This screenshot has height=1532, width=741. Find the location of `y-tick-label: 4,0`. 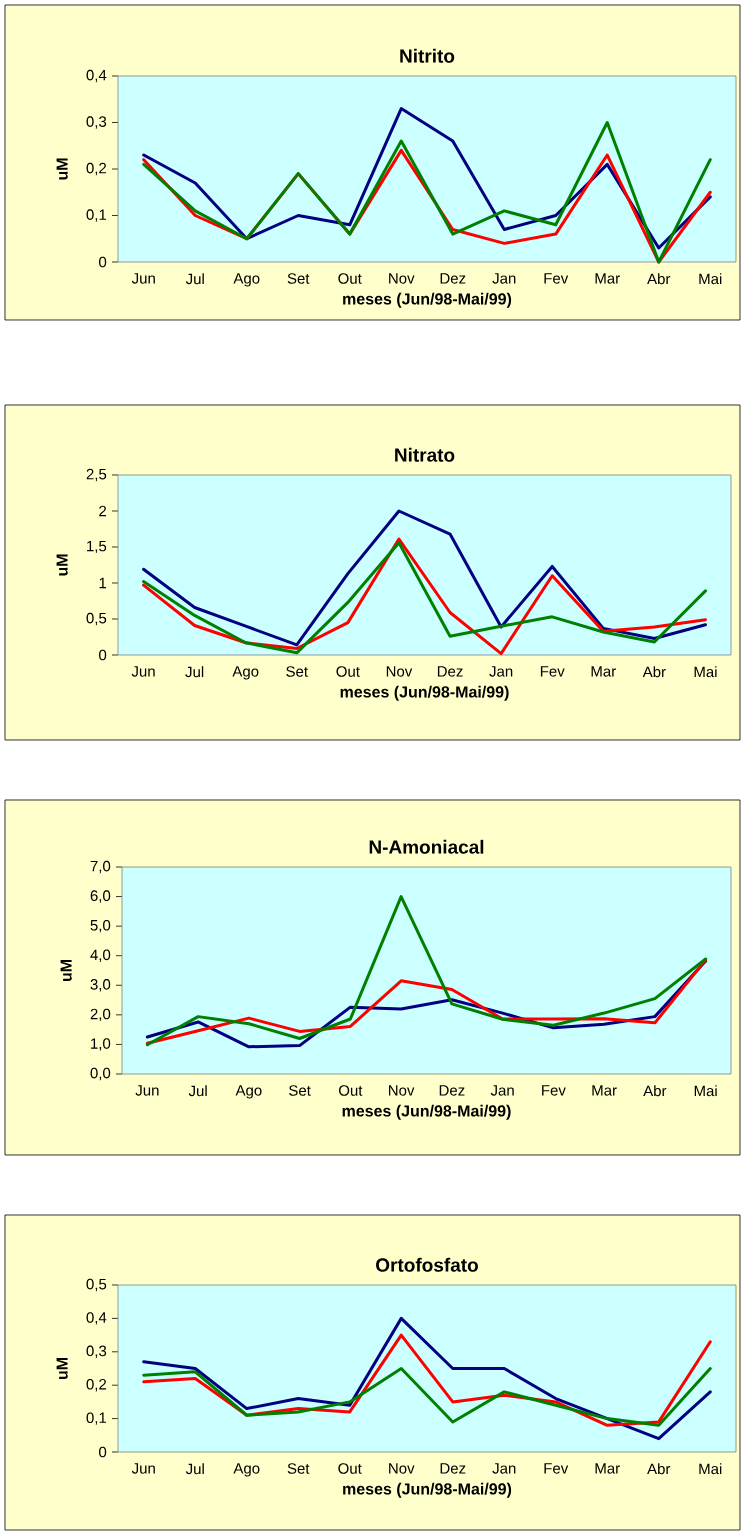

y-tick-label: 4,0 is located at coordinates (100, 955).